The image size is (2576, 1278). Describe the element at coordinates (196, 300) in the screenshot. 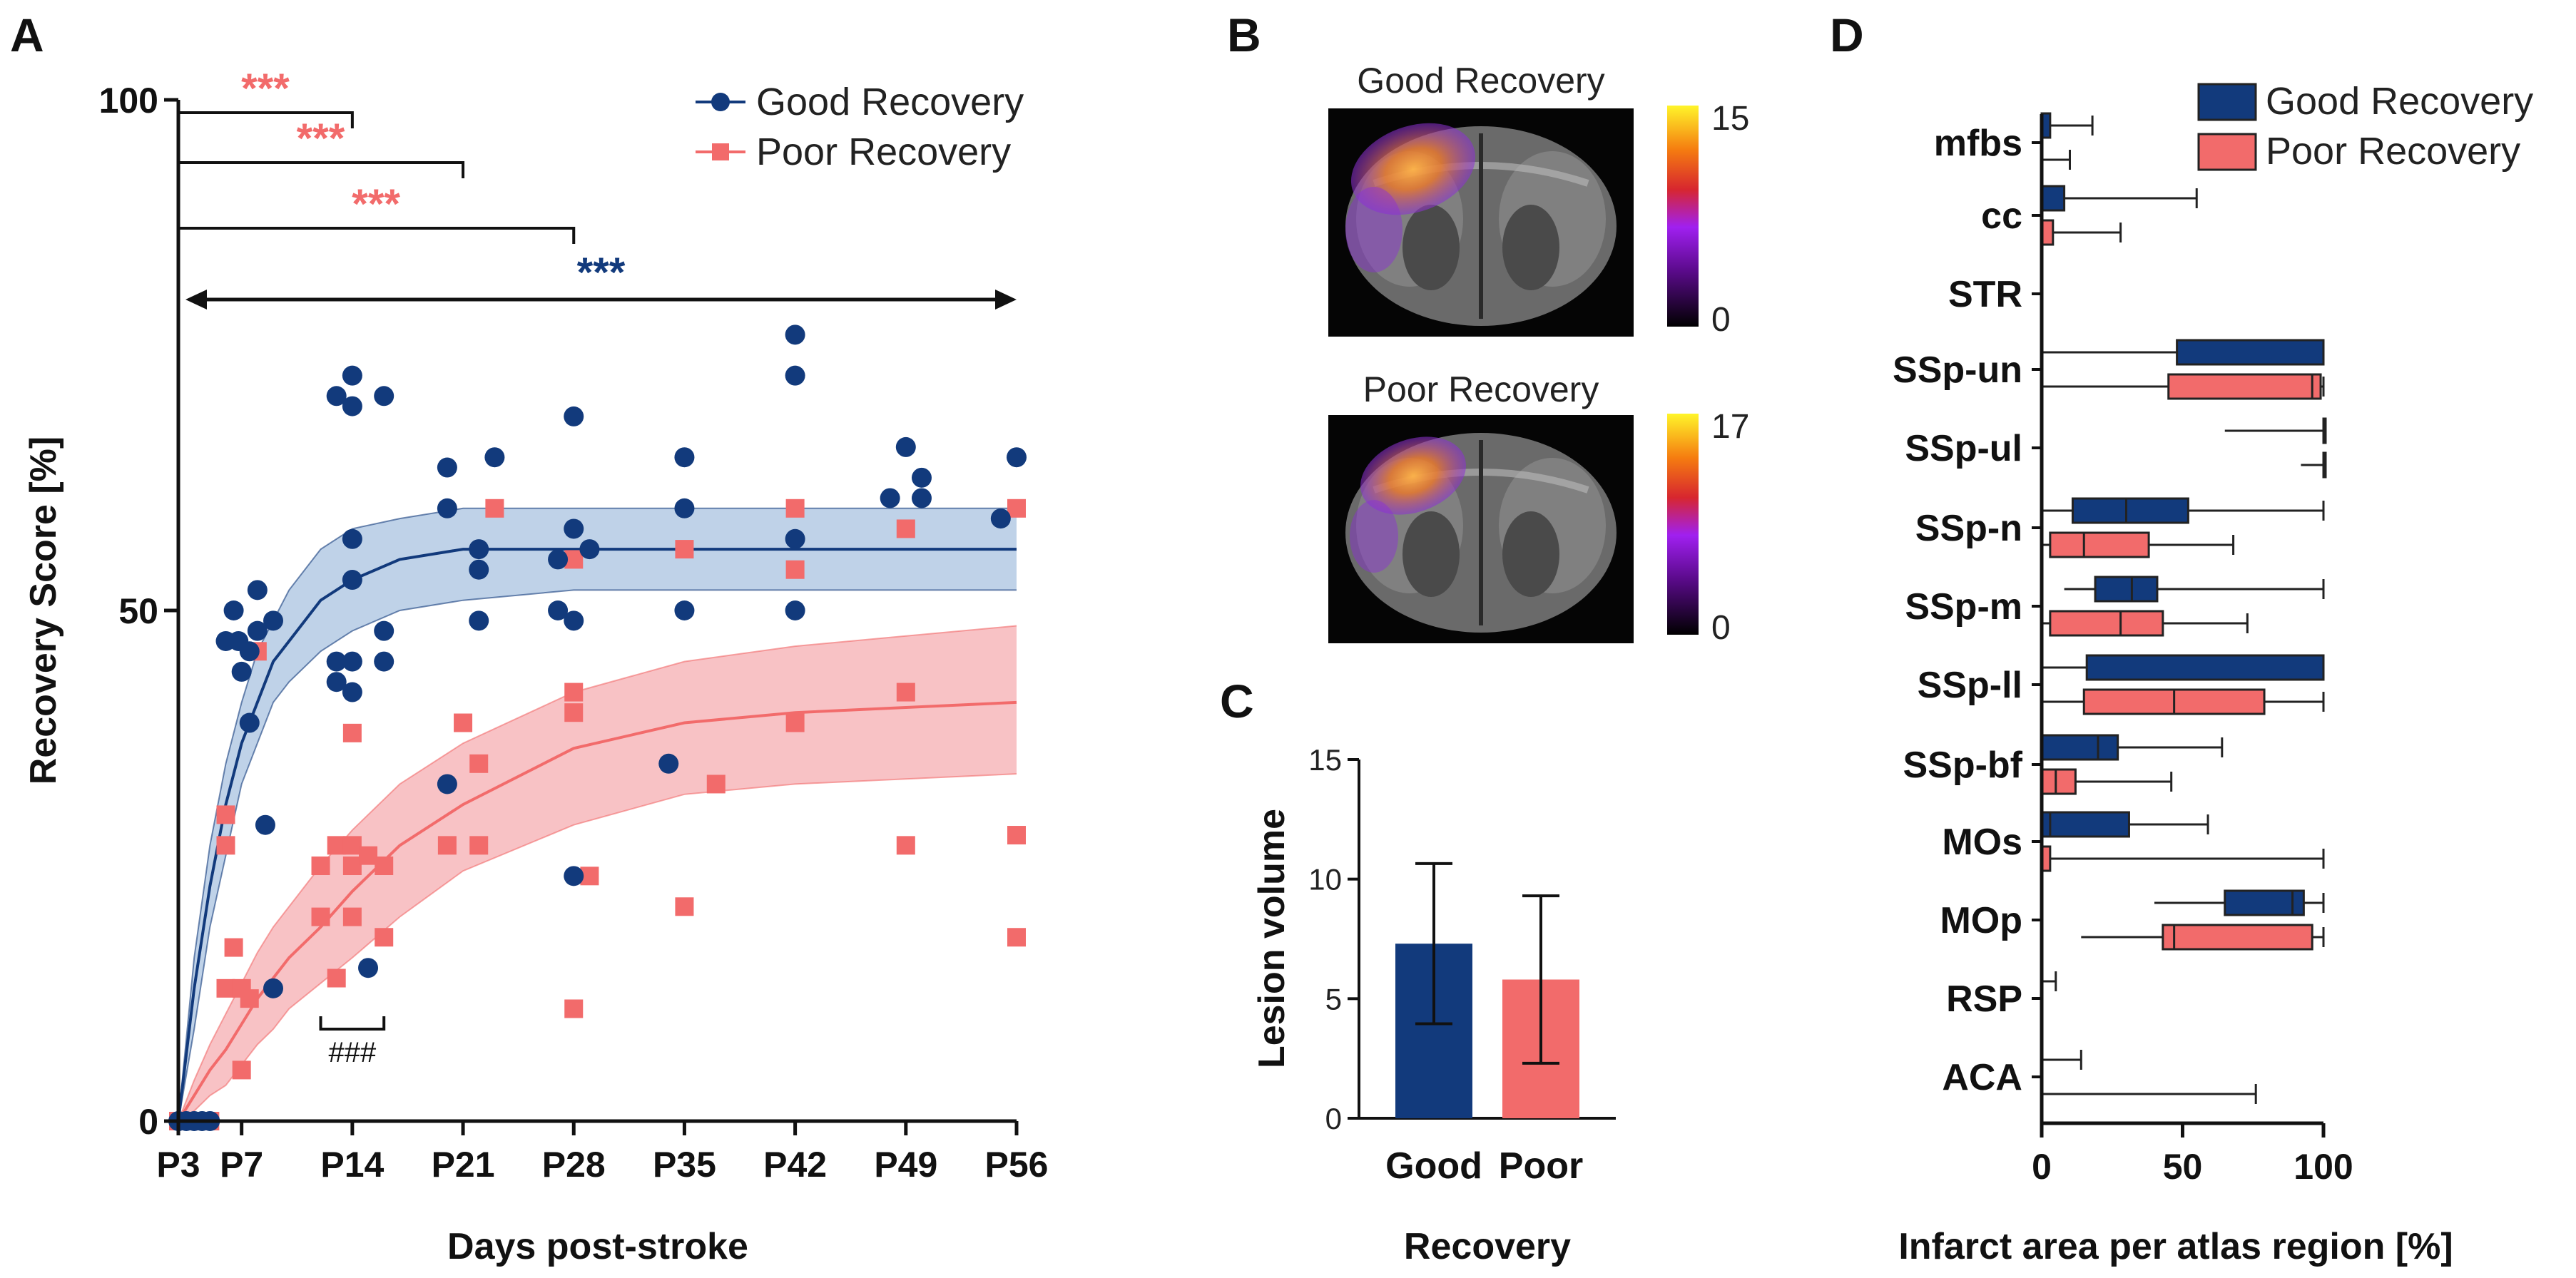

I see `arrow-head-left` at that location.